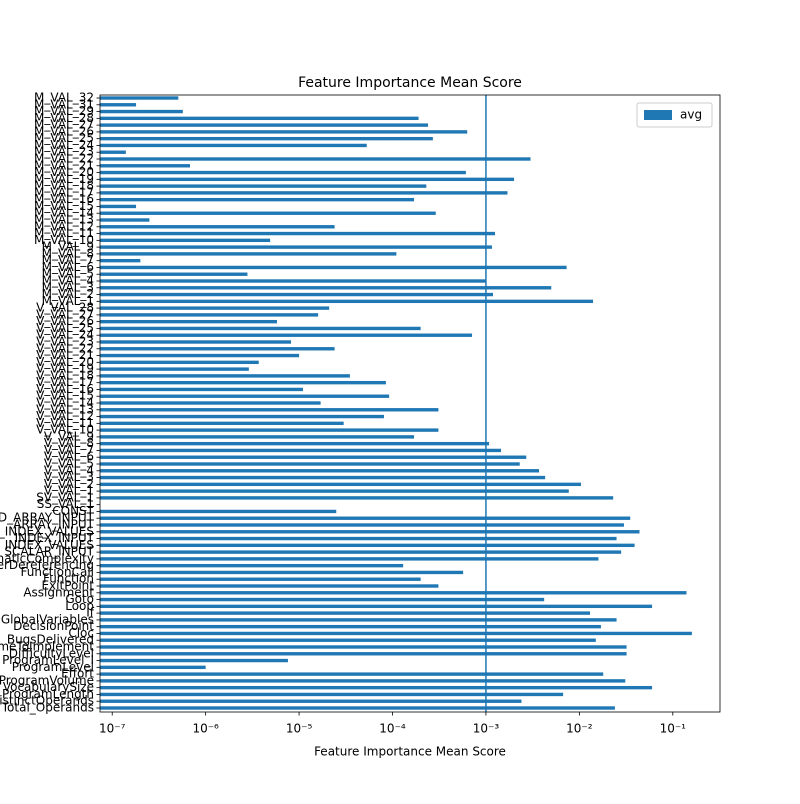 The image size is (800, 804). Describe the element at coordinates (64, 179) in the screenshot. I see `y-tick-label: M_VAL_19` at that location.